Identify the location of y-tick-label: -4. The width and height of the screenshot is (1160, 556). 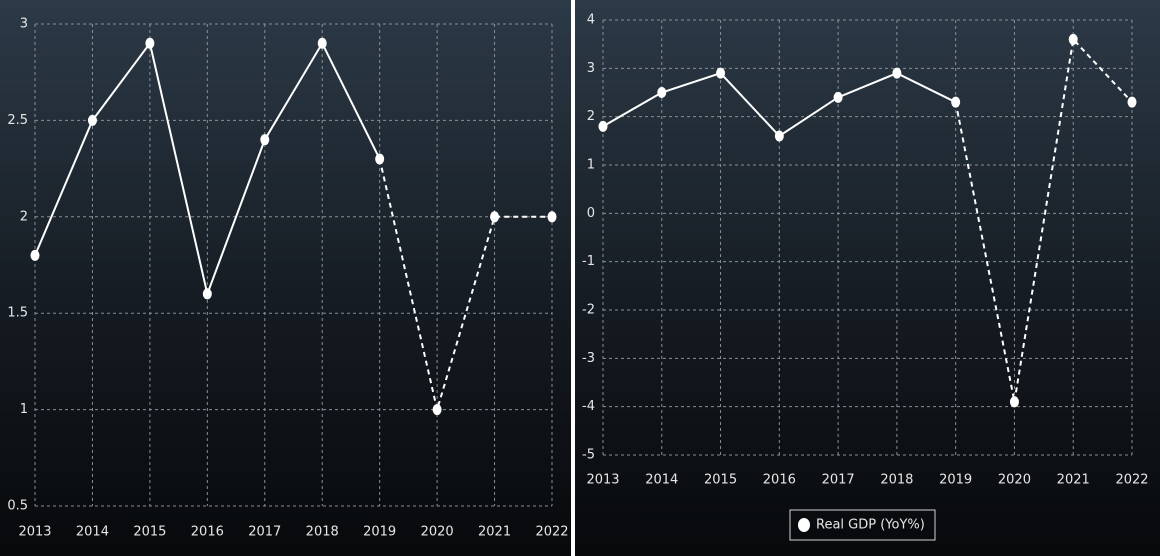
(588, 406).